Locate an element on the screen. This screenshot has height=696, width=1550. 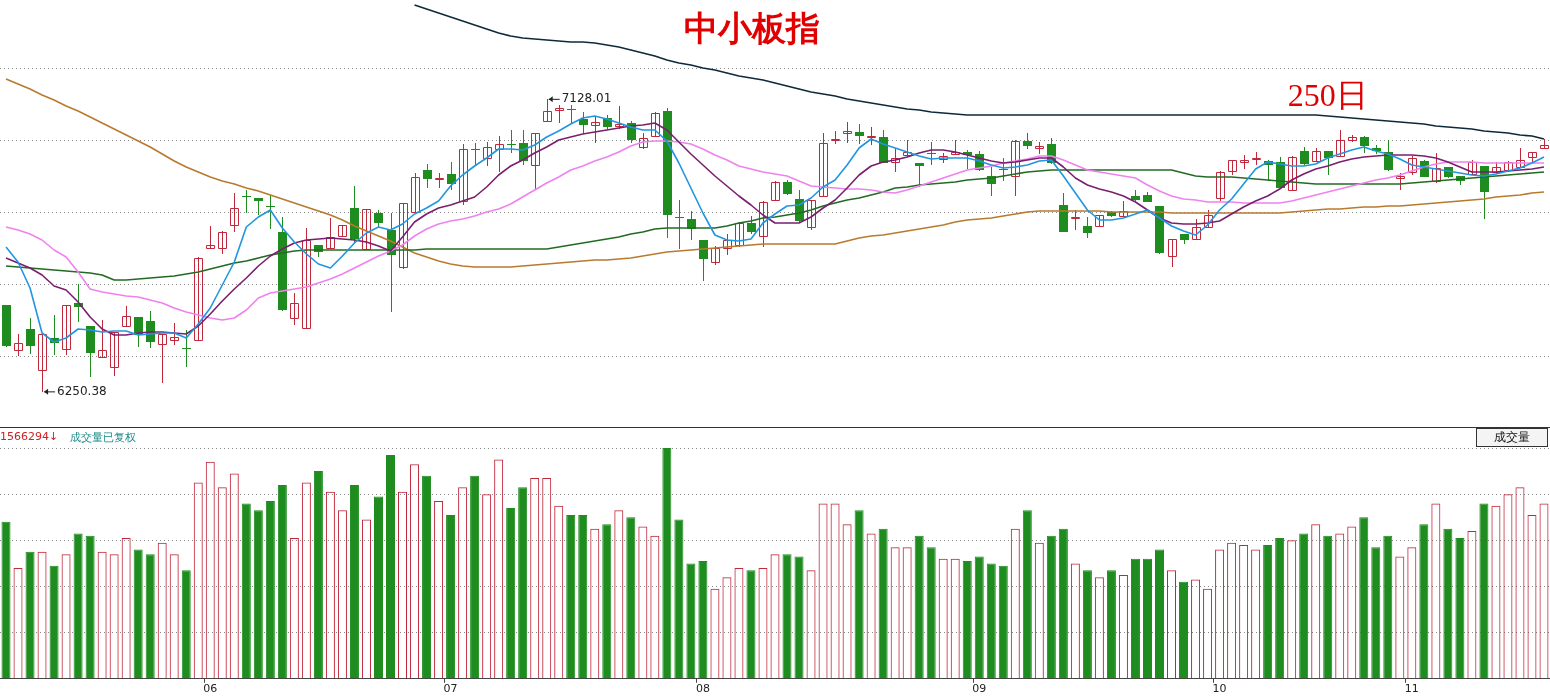
text: 成交量 is located at coordinates (1512, 437).